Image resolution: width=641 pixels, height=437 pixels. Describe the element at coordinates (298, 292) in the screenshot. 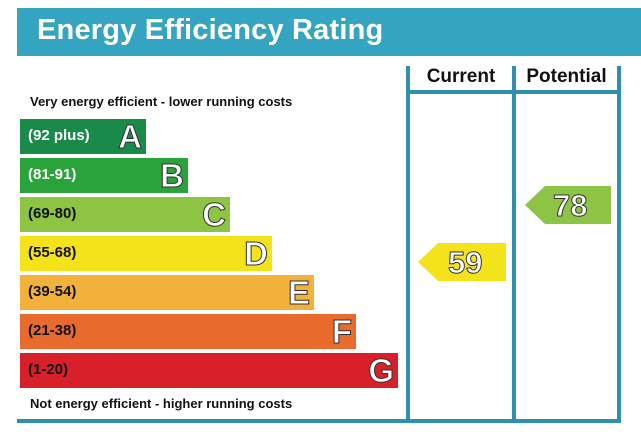

I see `band-letter: E` at that location.